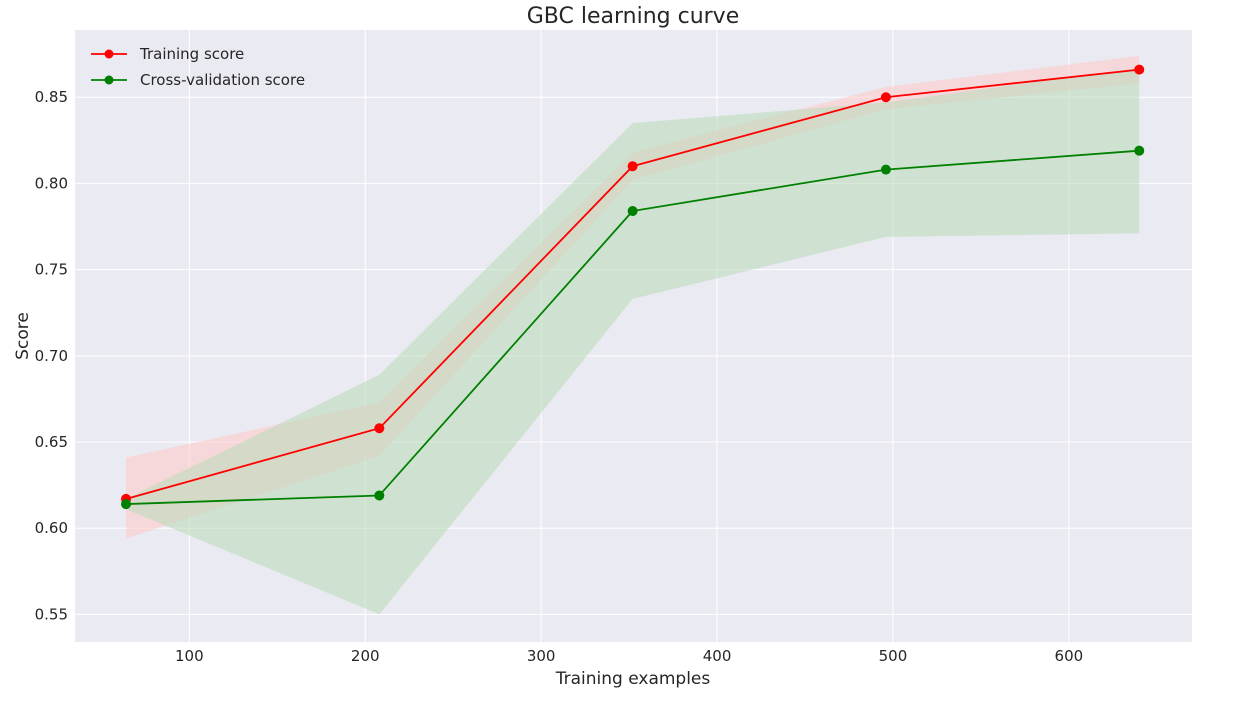  Describe the element at coordinates (51, 614) in the screenshot. I see `y-tick-label: 0.55` at that location.